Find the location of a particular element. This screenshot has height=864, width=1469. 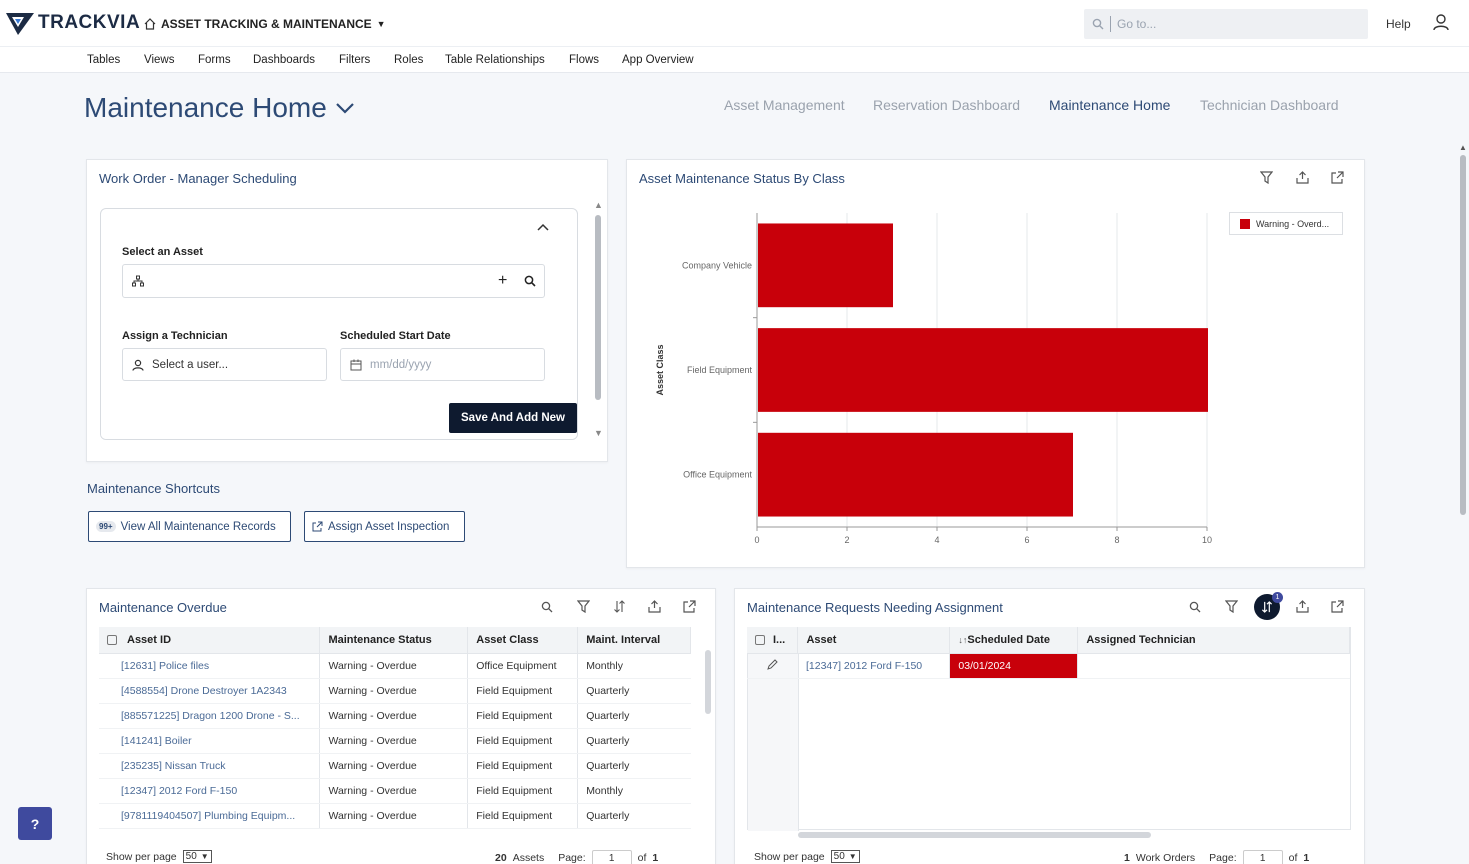

edit-icon is located at coordinates (772, 664).